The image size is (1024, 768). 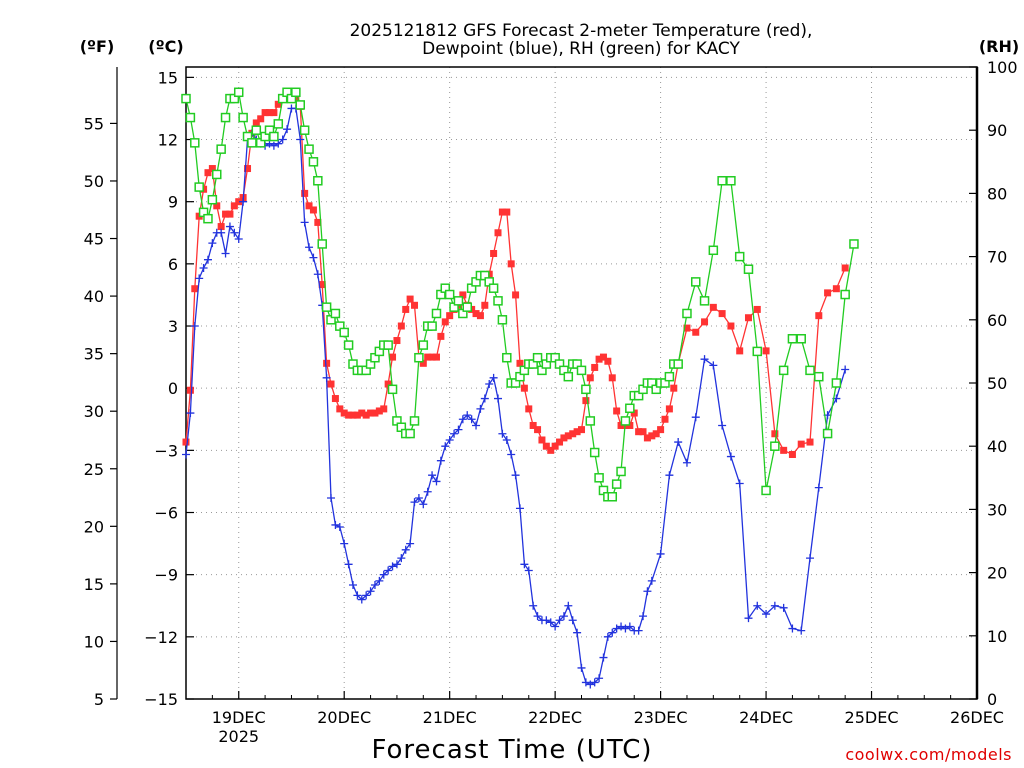 I want to click on rh-tick-label: 100, so click(x=1002, y=67).